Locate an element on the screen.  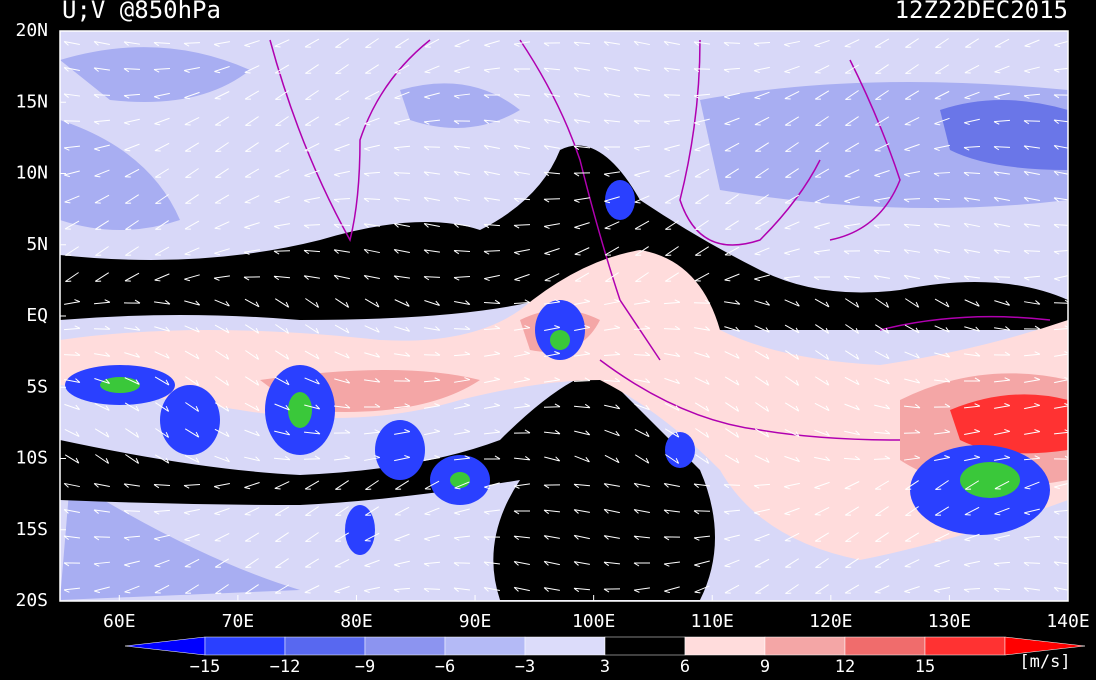
colorbar-arrow is located at coordinates (165, 646).